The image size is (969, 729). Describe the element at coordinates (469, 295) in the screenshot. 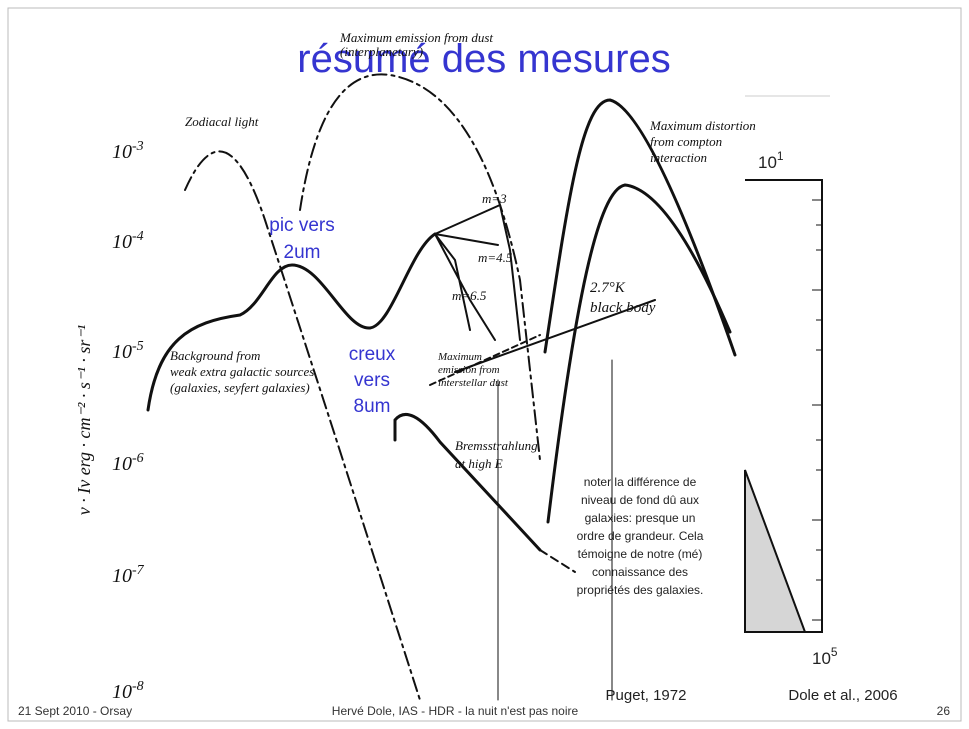

I see `label-m65: m=6.5` at that location.